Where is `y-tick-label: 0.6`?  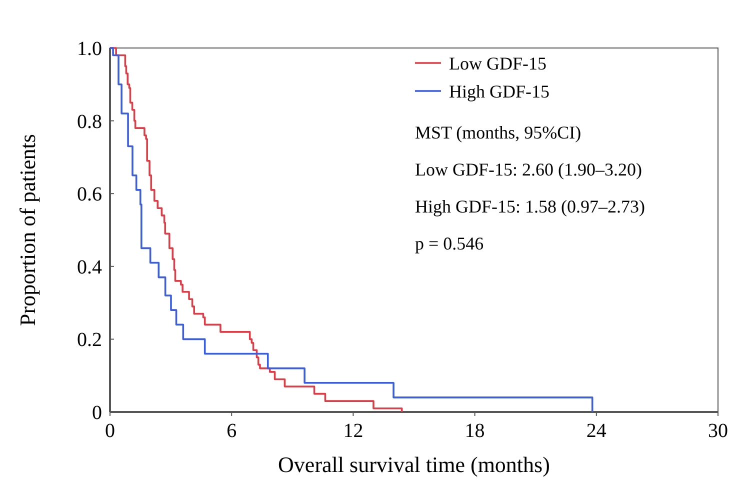
y-tick-label: 0.6 is located at coordinates (89, 195).